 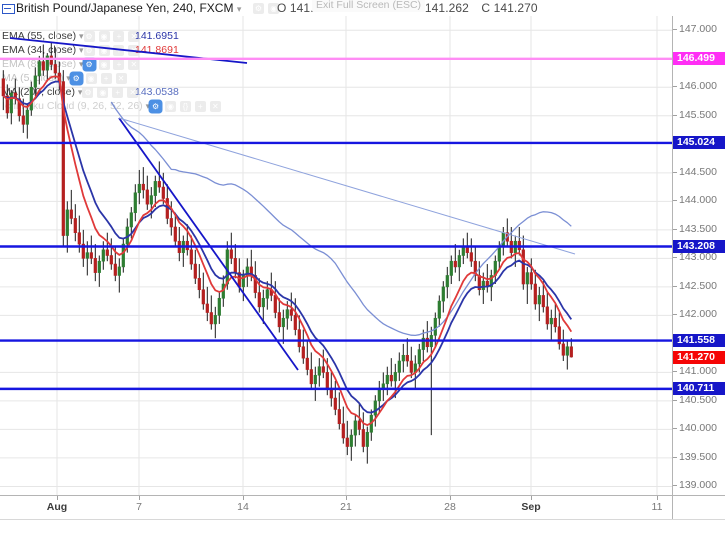 I want to click on exit-fullscreen-tooltip: Exit Full Screen (ESC), so click(x=369, y=6).